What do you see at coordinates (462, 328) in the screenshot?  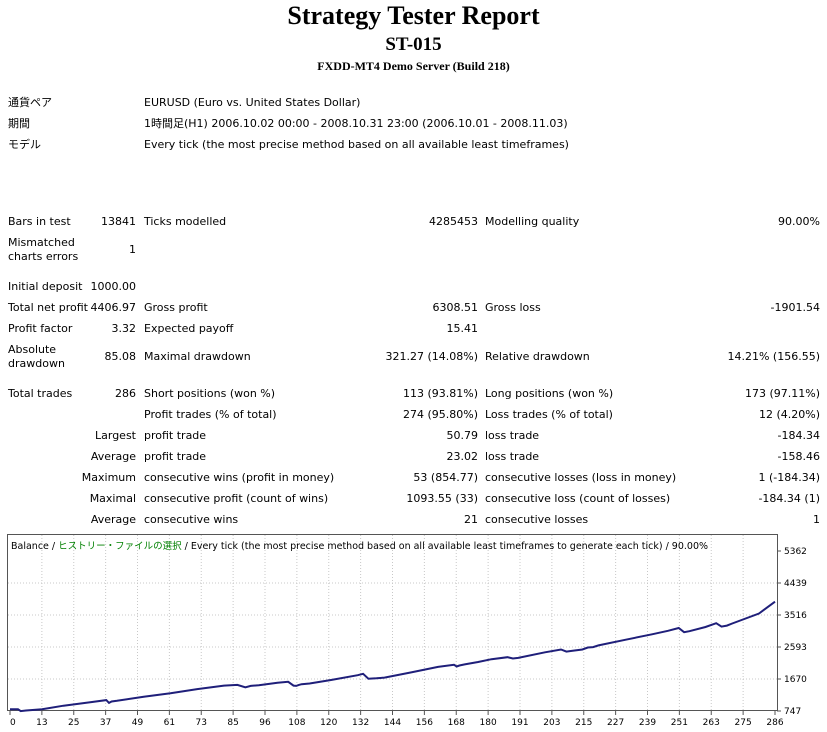 I see `expected-payoff-value: 15.41` at bounding box center [462, 328].